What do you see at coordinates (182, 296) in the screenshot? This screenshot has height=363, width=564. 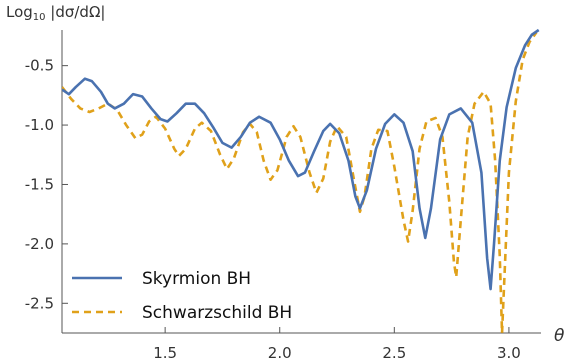 I see `legend: Skyrmion BH Schwarzschild BH` at bounding box center [182, 296].